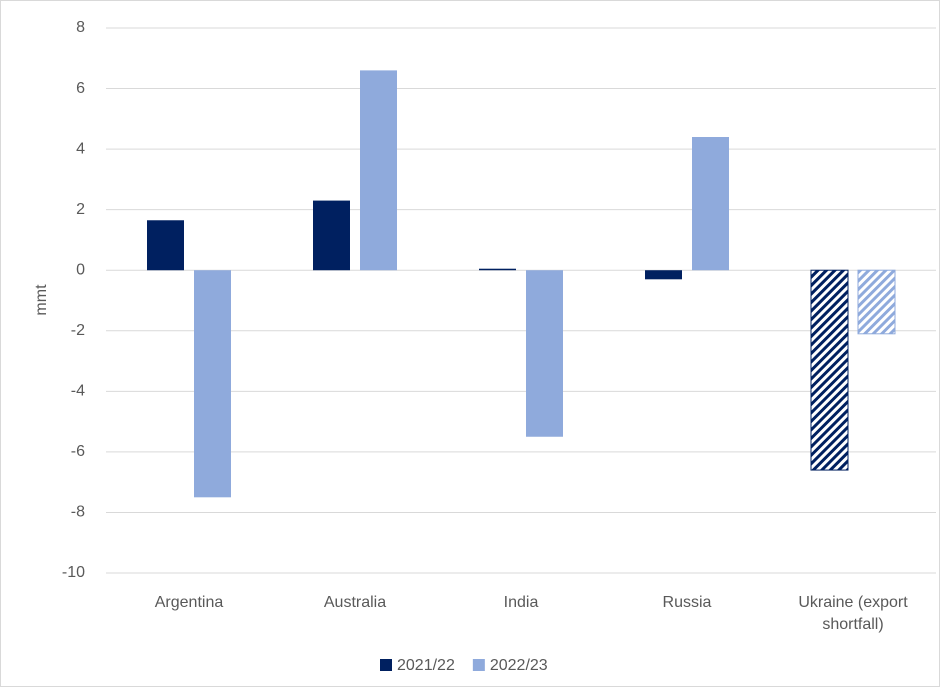 The width and height of the screenshot is (940, 687). I want to click on x-tick-label: Argentina, so click(189, 602).